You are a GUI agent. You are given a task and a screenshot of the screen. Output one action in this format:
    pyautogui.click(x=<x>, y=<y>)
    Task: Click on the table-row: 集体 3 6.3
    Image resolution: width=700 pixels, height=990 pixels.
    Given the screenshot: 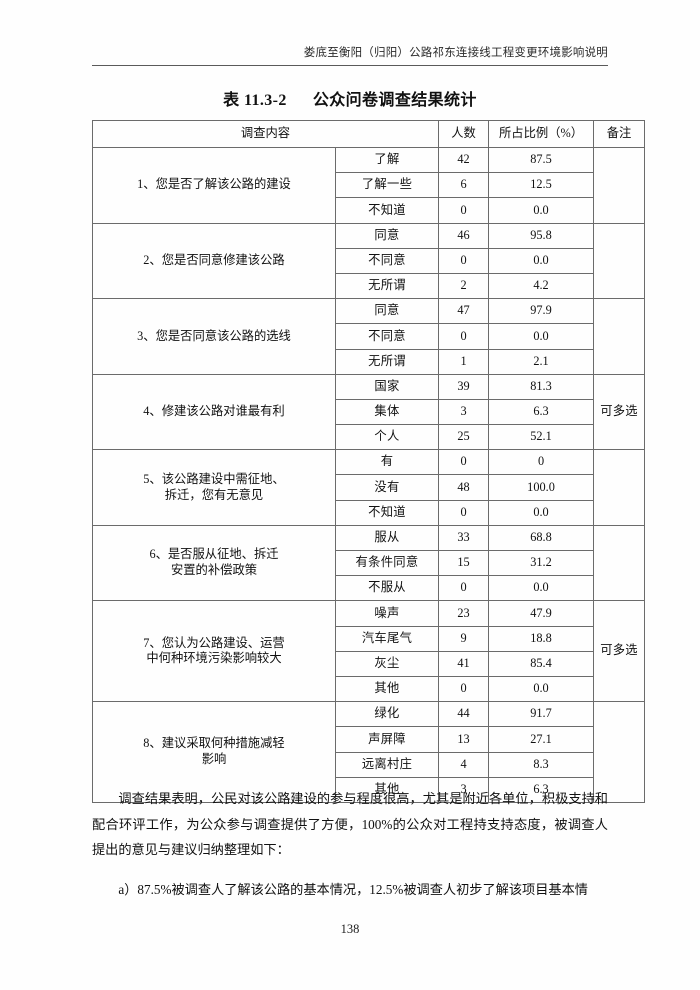 What is the action you would take?
    pyautogui.click(x=369, y=412)
    